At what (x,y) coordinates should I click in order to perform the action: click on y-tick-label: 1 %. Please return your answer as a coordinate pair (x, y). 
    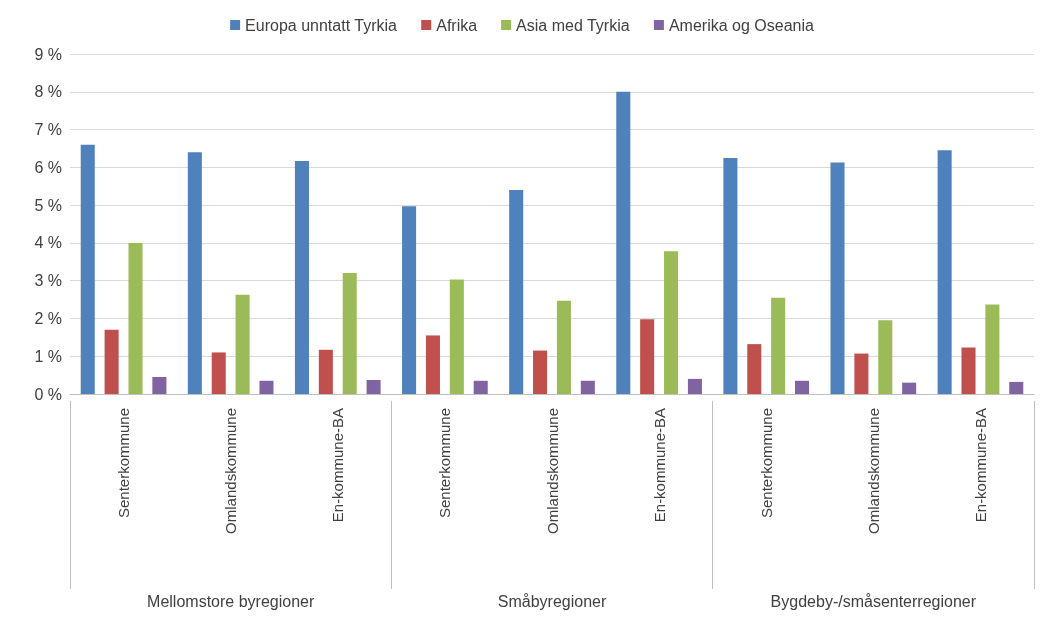
    Looking at the image, I should click on (48, 356).